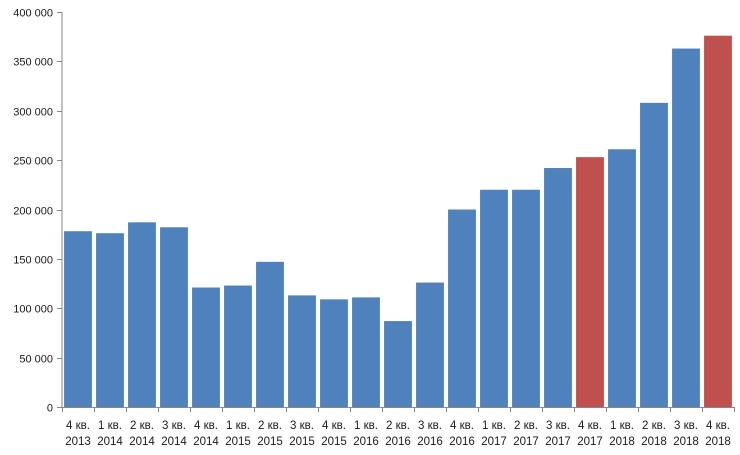 The width and height of the screenshot is (740, 455). Describe the element at coordinates (270, 434) in the screenshot. I see `x-tick-label: 2 кв. 2015` at that location.